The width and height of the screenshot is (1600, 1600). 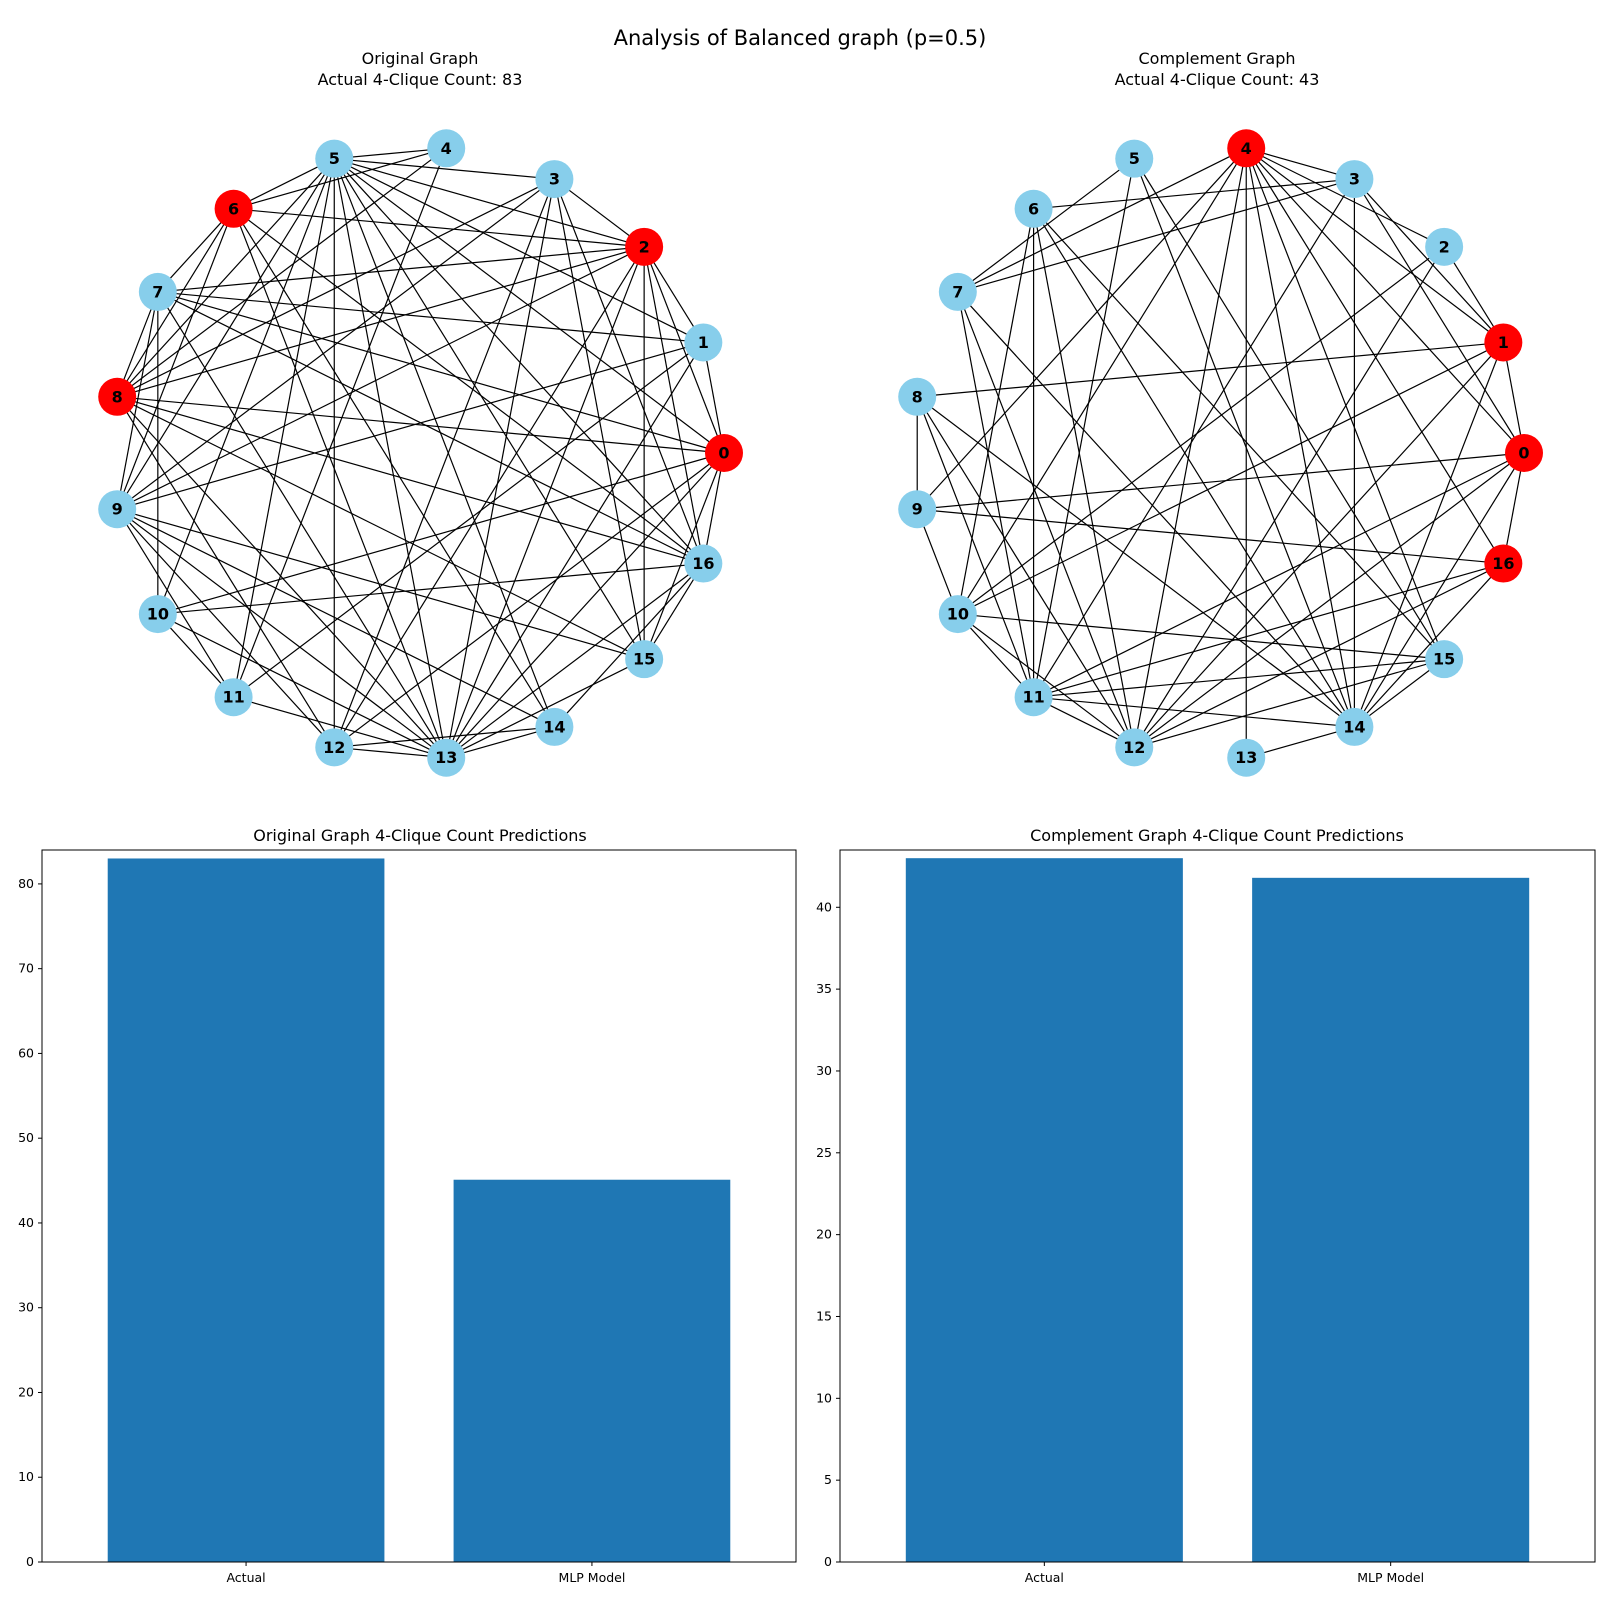 What do you see at coordinates (824, 906) in the screenshot?
I see `complement-chart-ytick-label: 40` at bounding box center [824, 906].